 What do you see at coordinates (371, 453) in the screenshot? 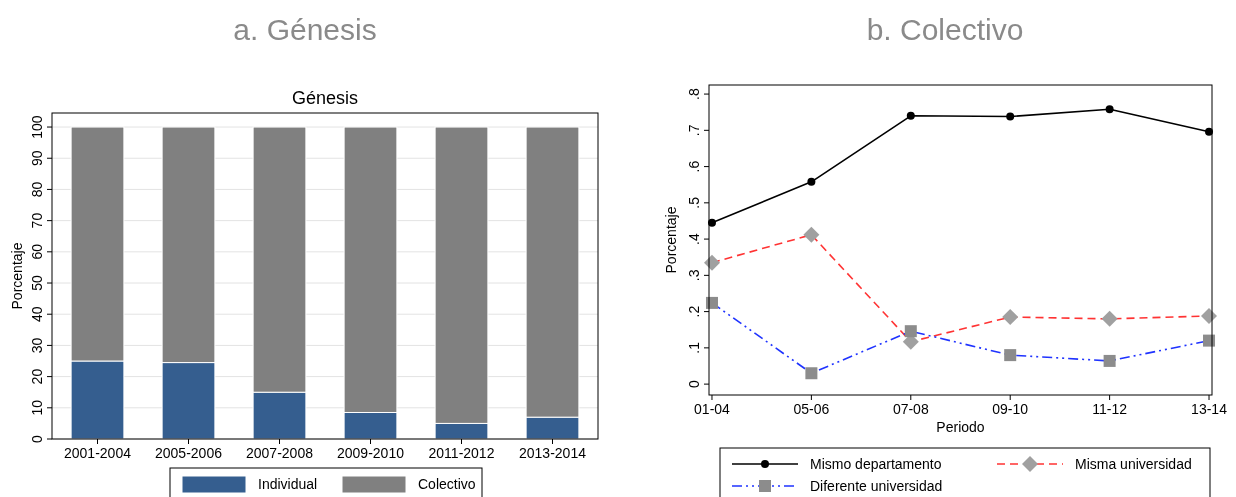
I see `x-tick-label: 2009-2010` at bounding box center [371, 453].